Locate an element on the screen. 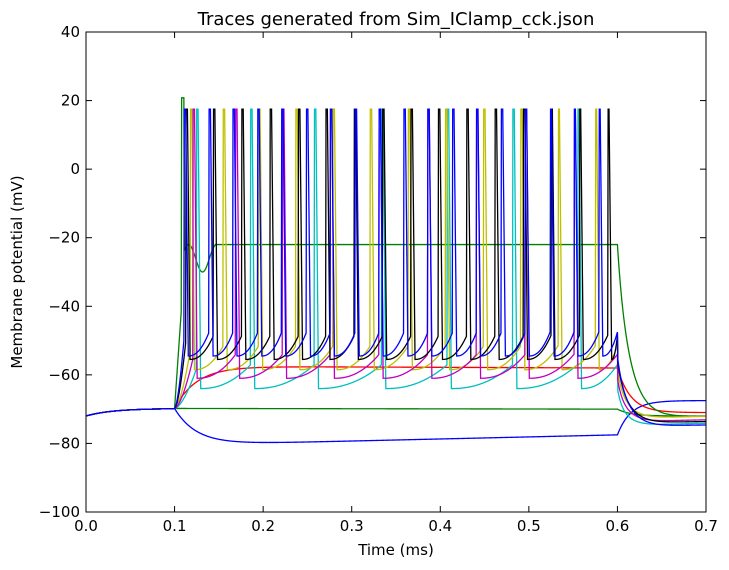  y-tick-label: −60 is located at coordinates (64, 375).